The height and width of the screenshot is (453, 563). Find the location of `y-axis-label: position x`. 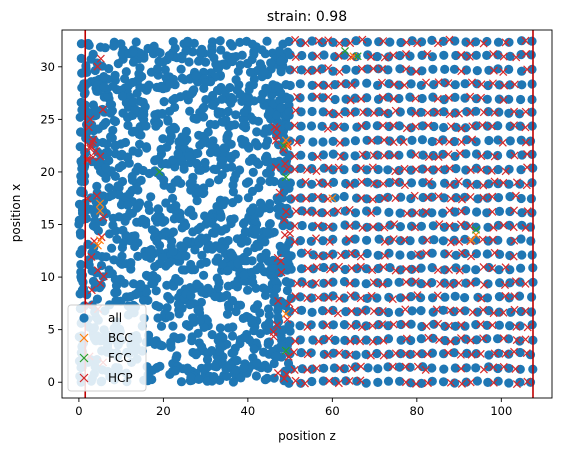

y-axis-label: position x is located at coordinates (16, 213).